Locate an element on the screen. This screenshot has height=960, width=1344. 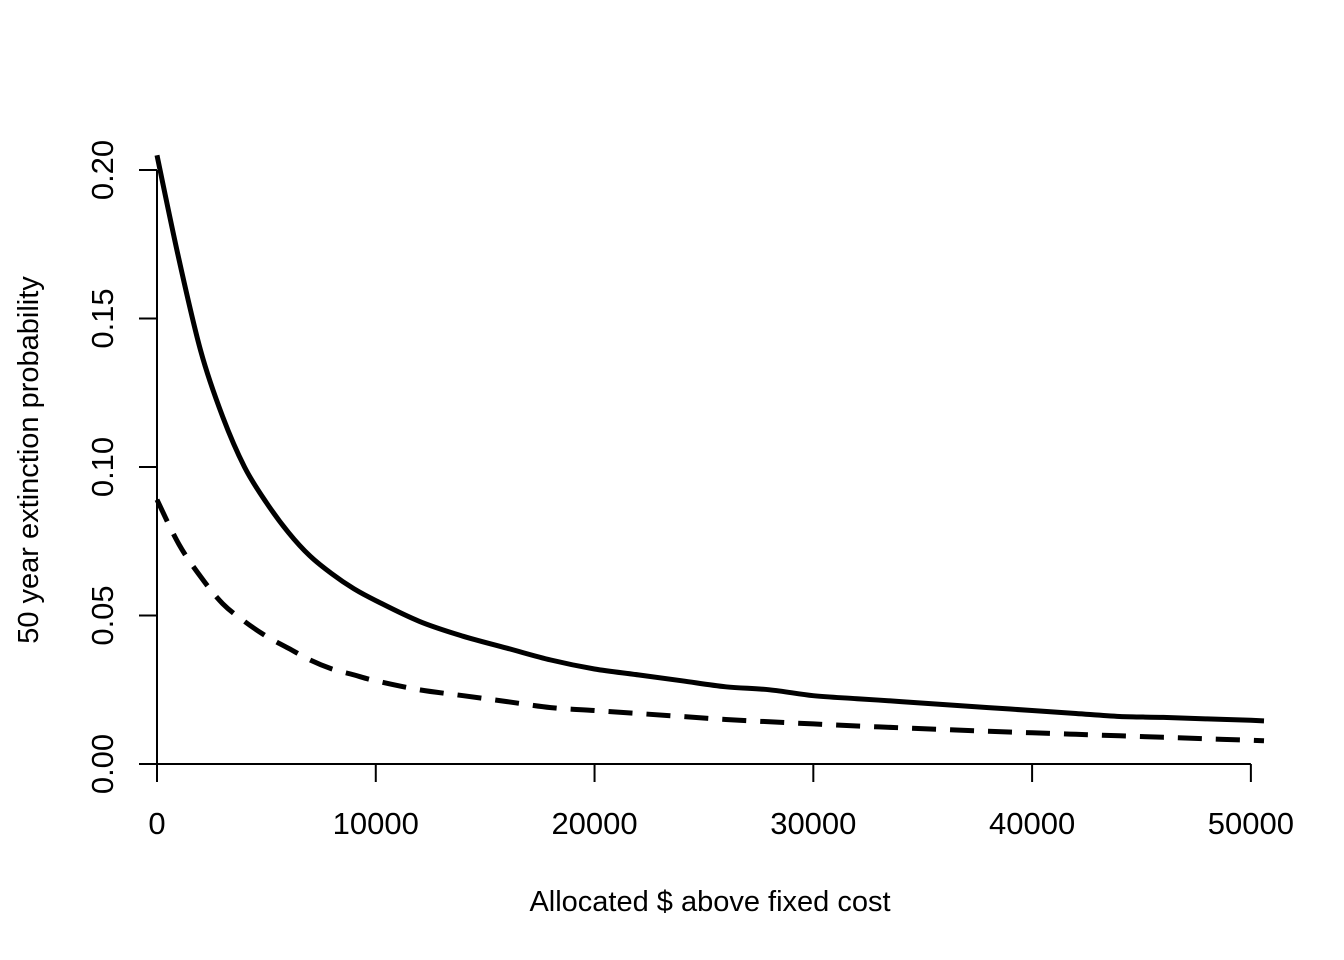
y-axis-title: 50 year extinction probability is located at coordinates (29, 460).